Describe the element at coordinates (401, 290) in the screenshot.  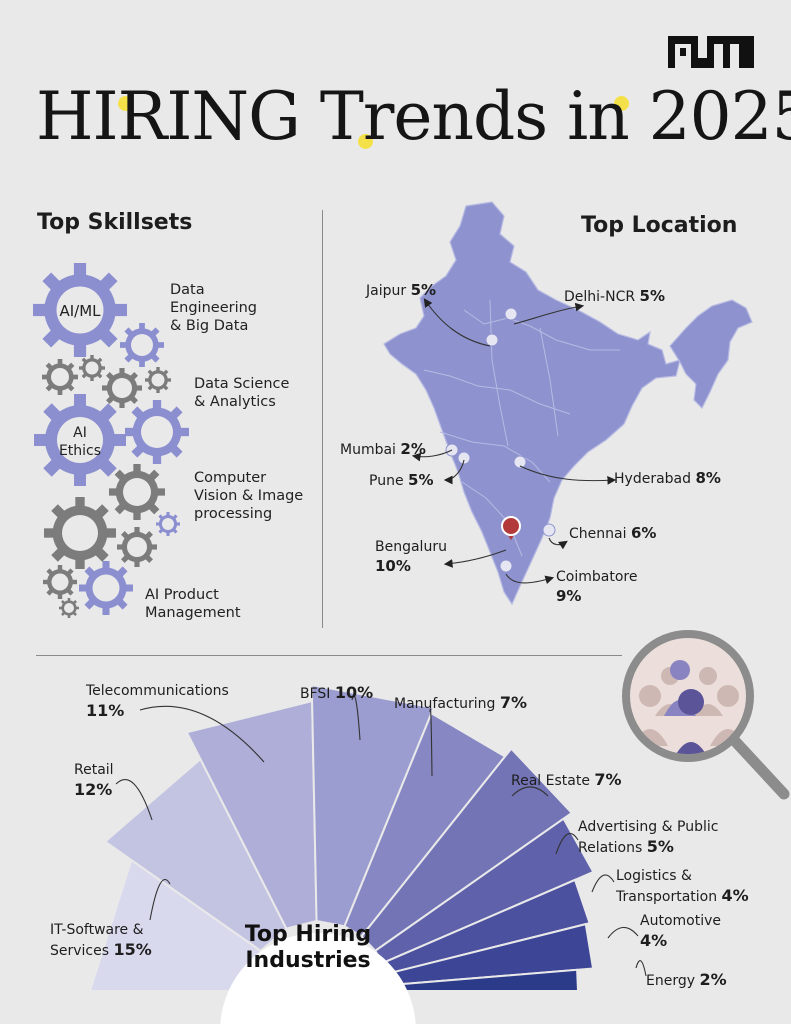
I see `location-label-jaipur: Jaipur 5%` at that location.